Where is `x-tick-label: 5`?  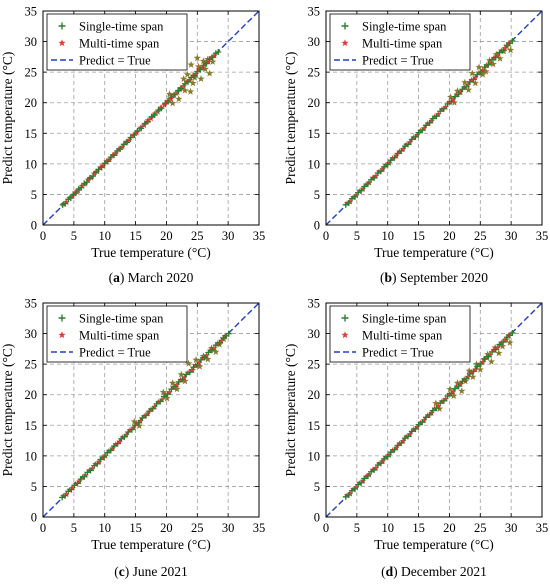 x-tick-label: 5 is located at coordinates (357, 528).